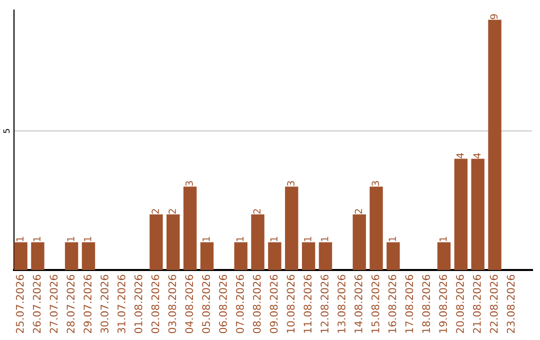  Describe the element at coordinates (426, 303) in the screenshot. I see `x-tick-label: 18.08.2026` at that location.